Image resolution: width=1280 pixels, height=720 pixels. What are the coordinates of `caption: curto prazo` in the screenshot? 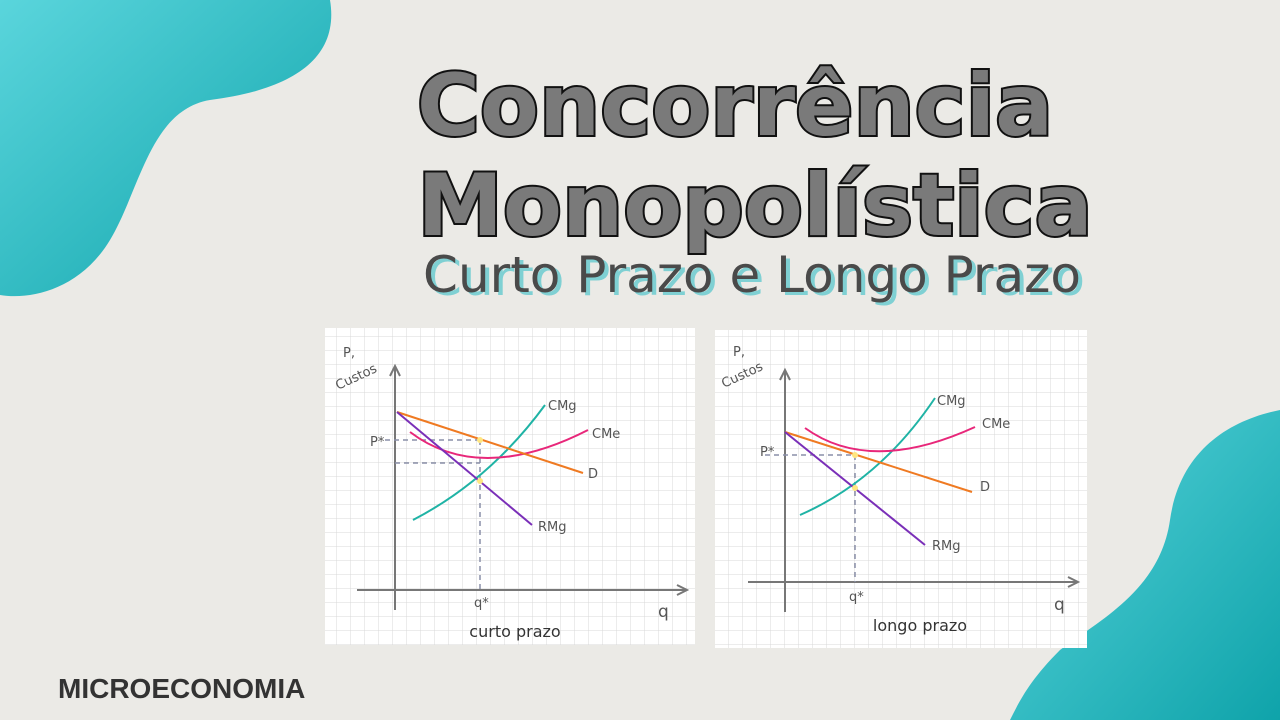 It's located at (514, 631).